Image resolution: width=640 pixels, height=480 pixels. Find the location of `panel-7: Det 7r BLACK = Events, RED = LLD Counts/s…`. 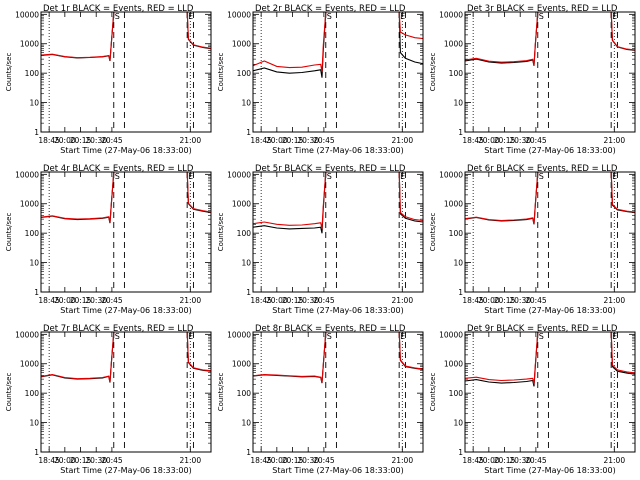

panel-7: Det 7r BLACK = Events, RED = LLD Counts/s… is located at coordinates (108, 399).